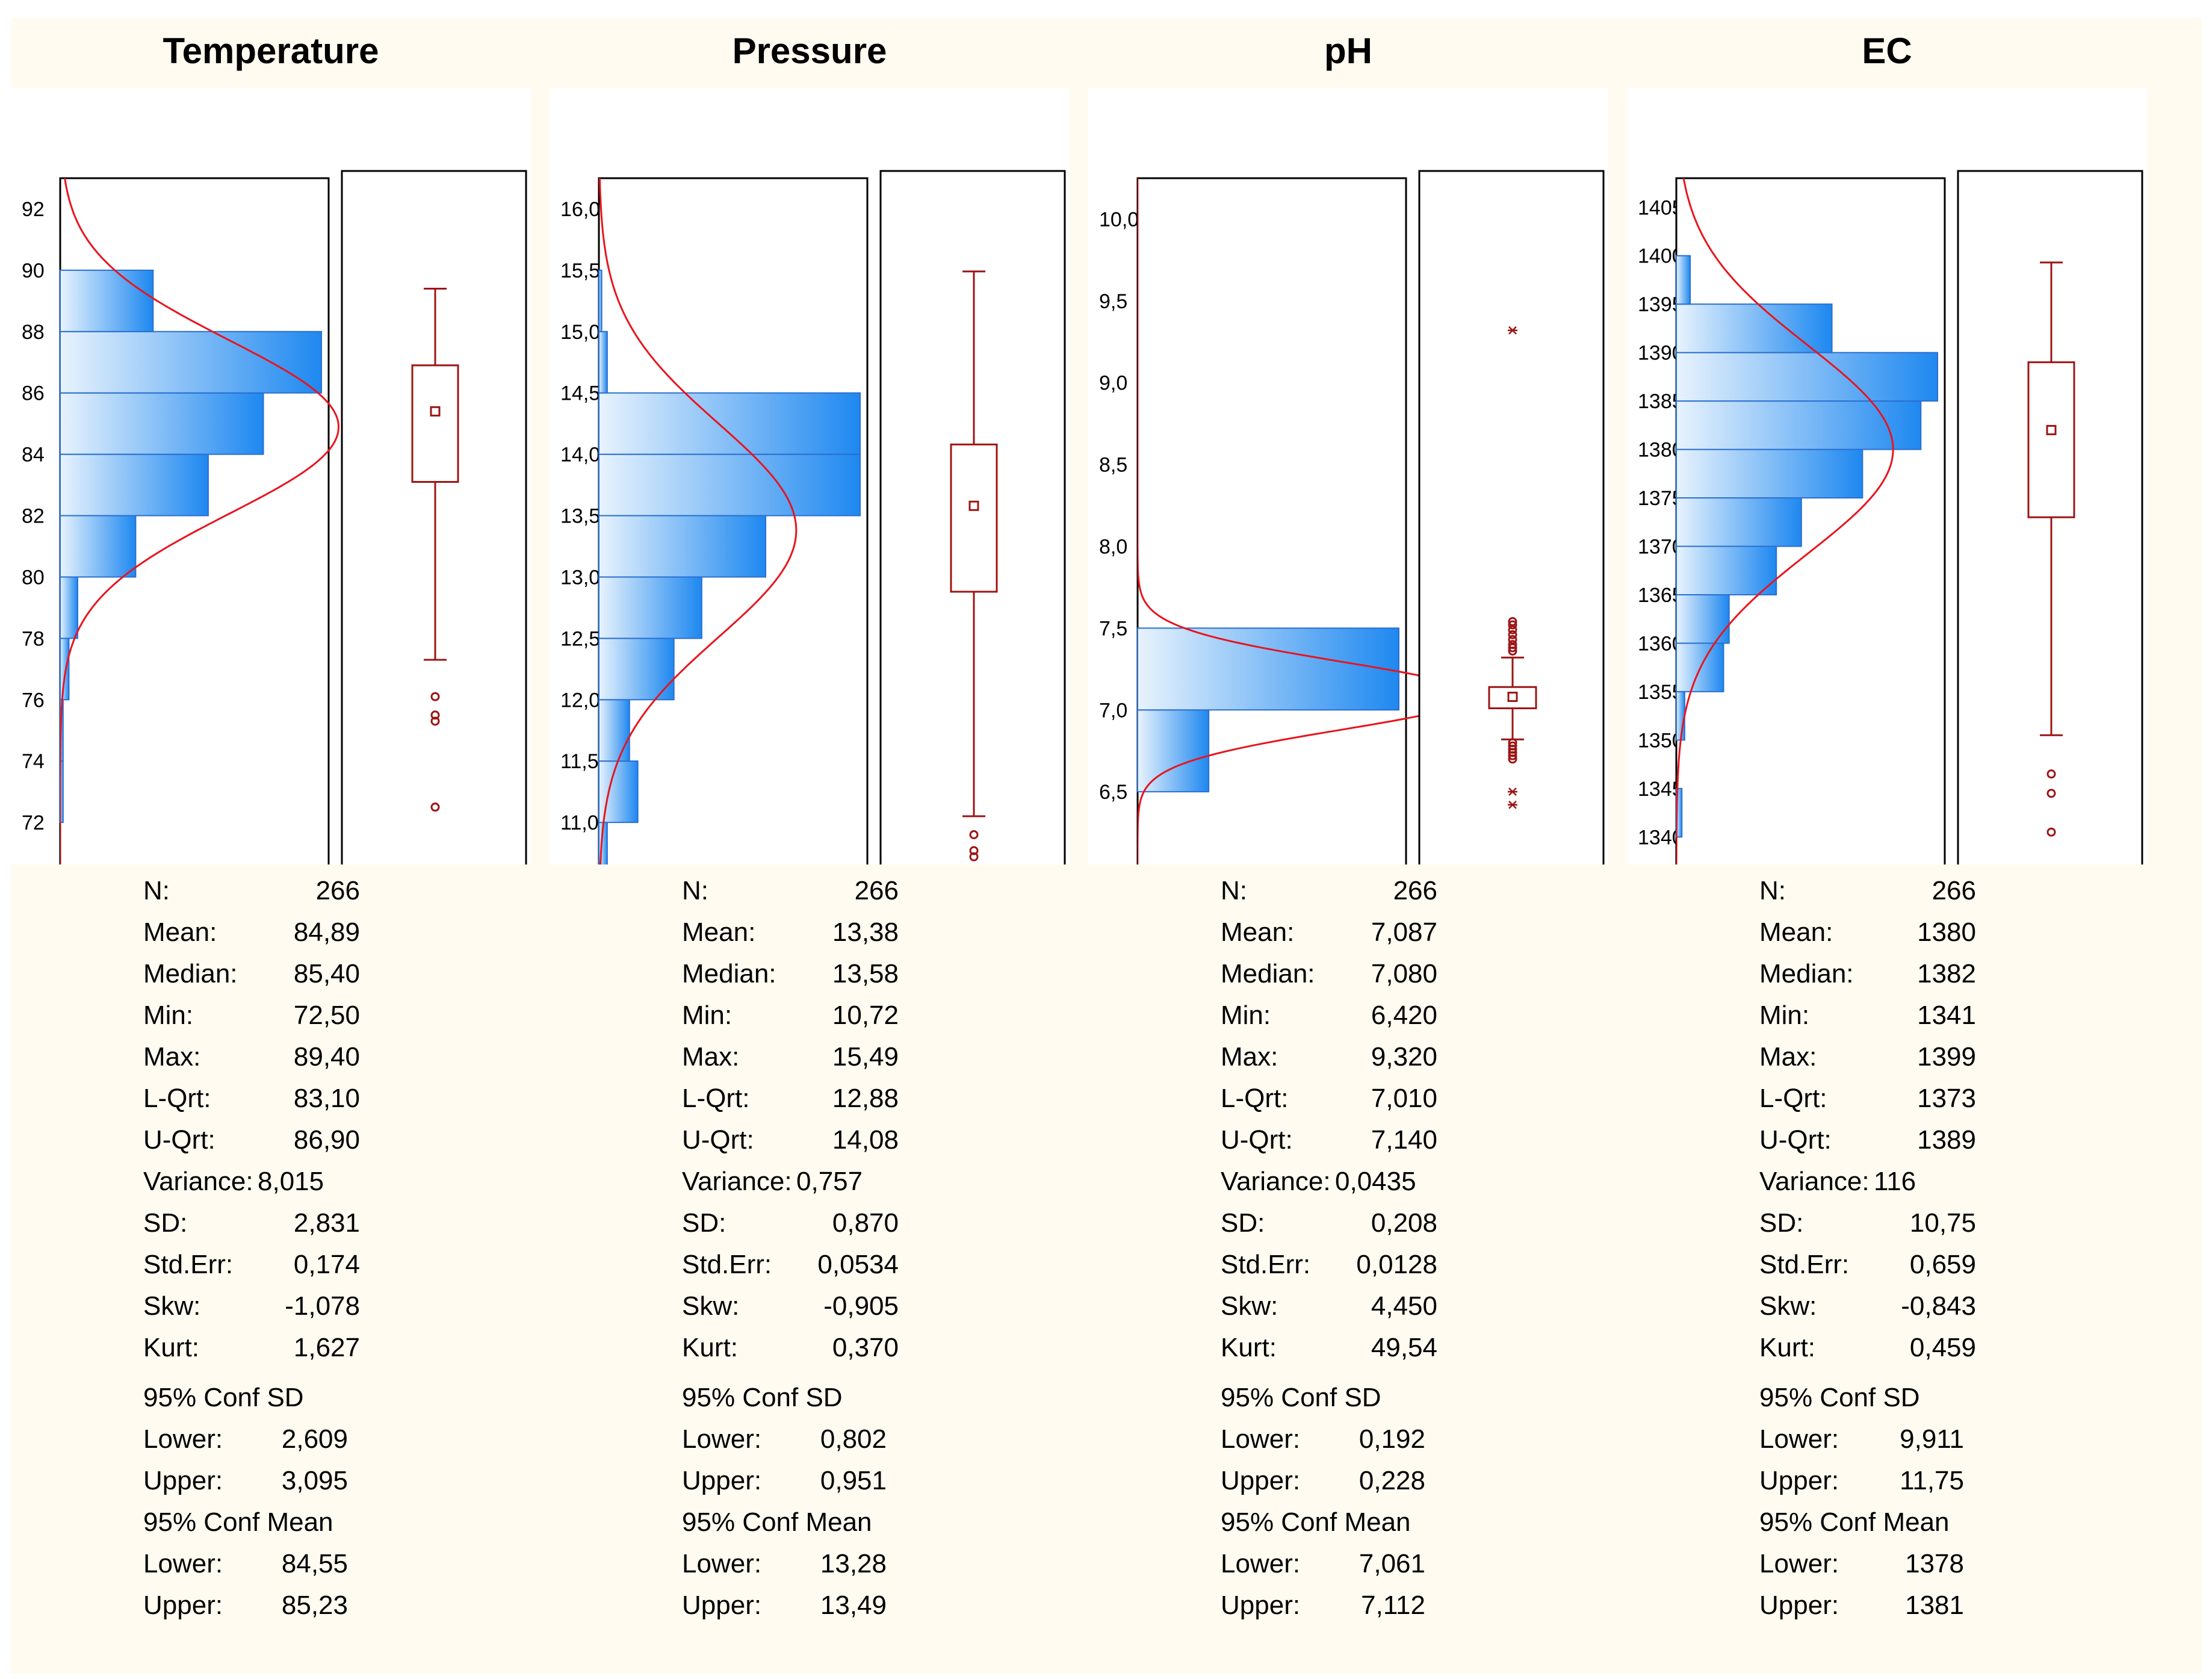 Image resolution: width=2212 pixels, height=1679 pixels. I want to click on y-tick-label: 90, so click(33, 270).